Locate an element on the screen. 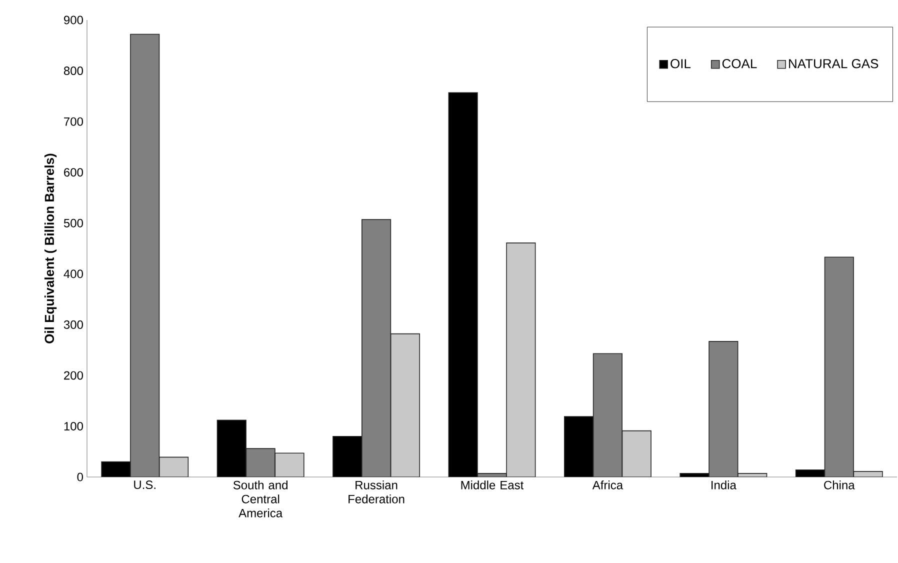  y-tick-label: 300 is located at coordinates (73, 324).